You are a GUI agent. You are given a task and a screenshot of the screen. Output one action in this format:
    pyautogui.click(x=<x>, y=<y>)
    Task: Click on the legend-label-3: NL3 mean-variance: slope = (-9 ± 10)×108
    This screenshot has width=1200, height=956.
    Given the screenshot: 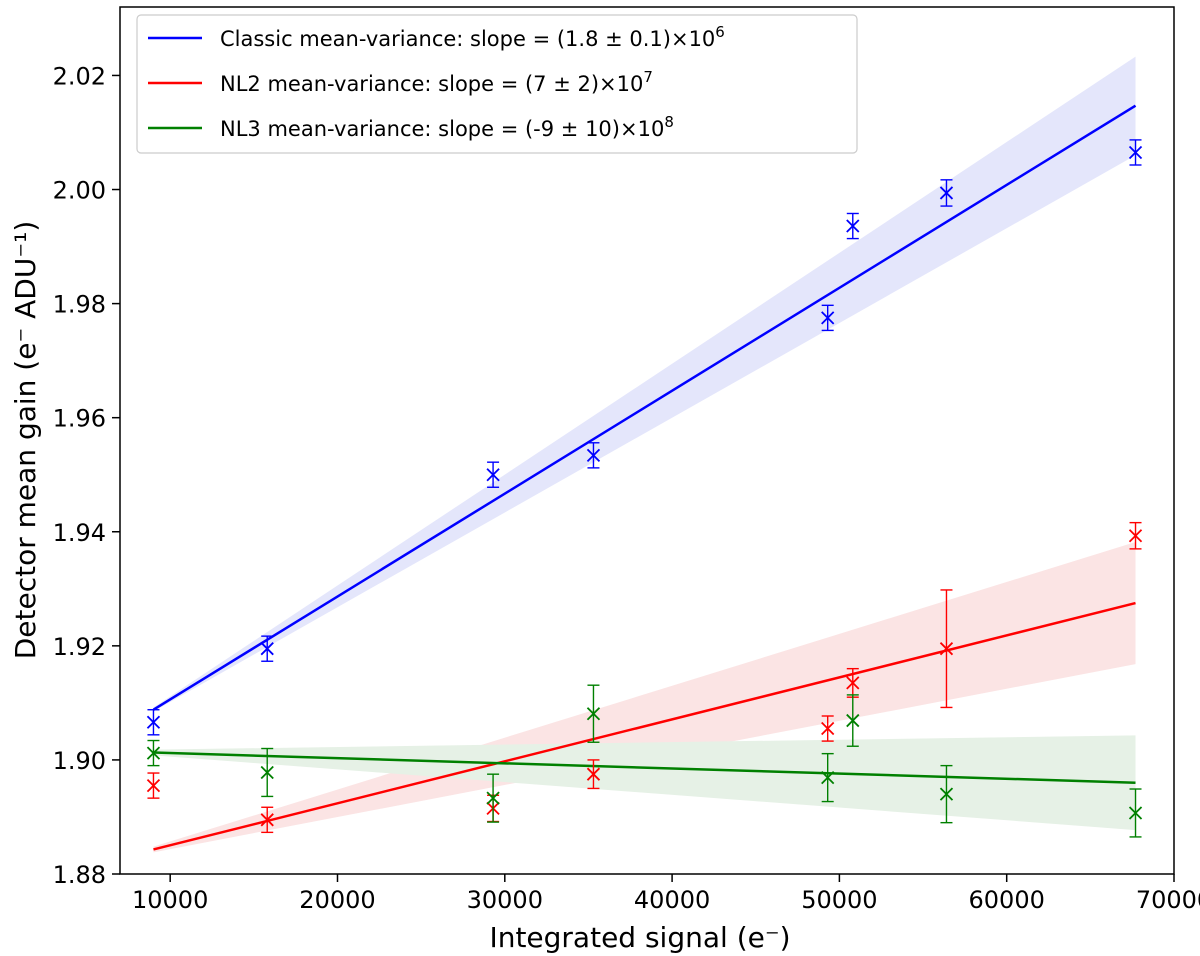 What is the action you would take?
    pyautogui.click(x=447, y=127)
    